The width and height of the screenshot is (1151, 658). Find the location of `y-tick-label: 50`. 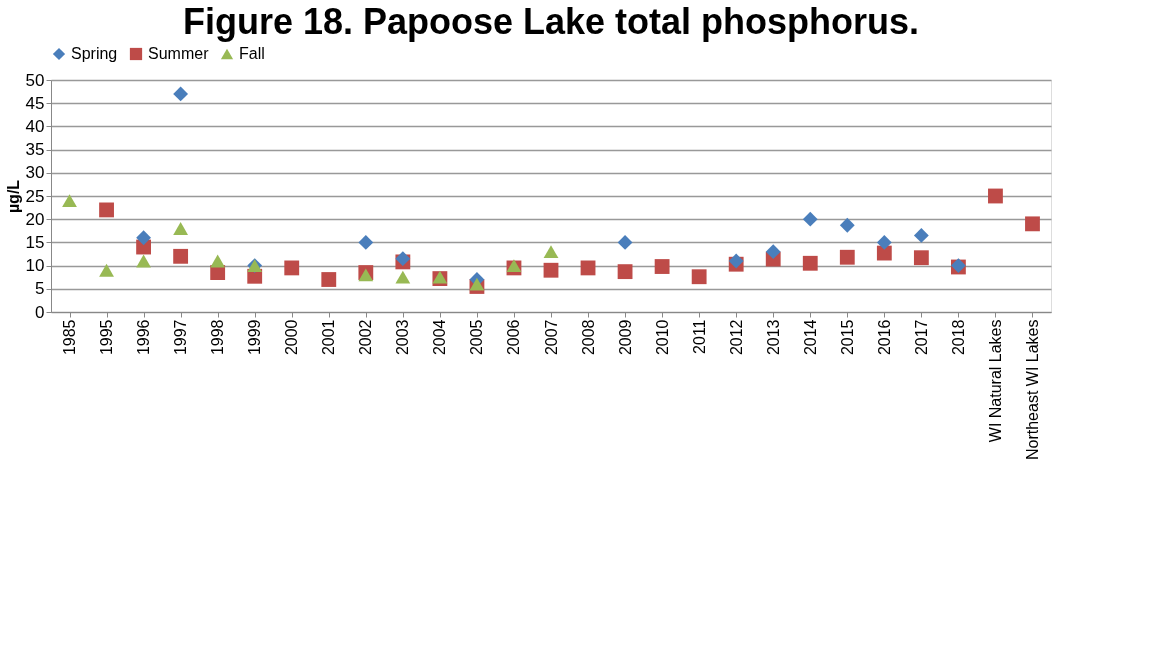

y-tick-label: 50 is located at coordinates (35, 80).